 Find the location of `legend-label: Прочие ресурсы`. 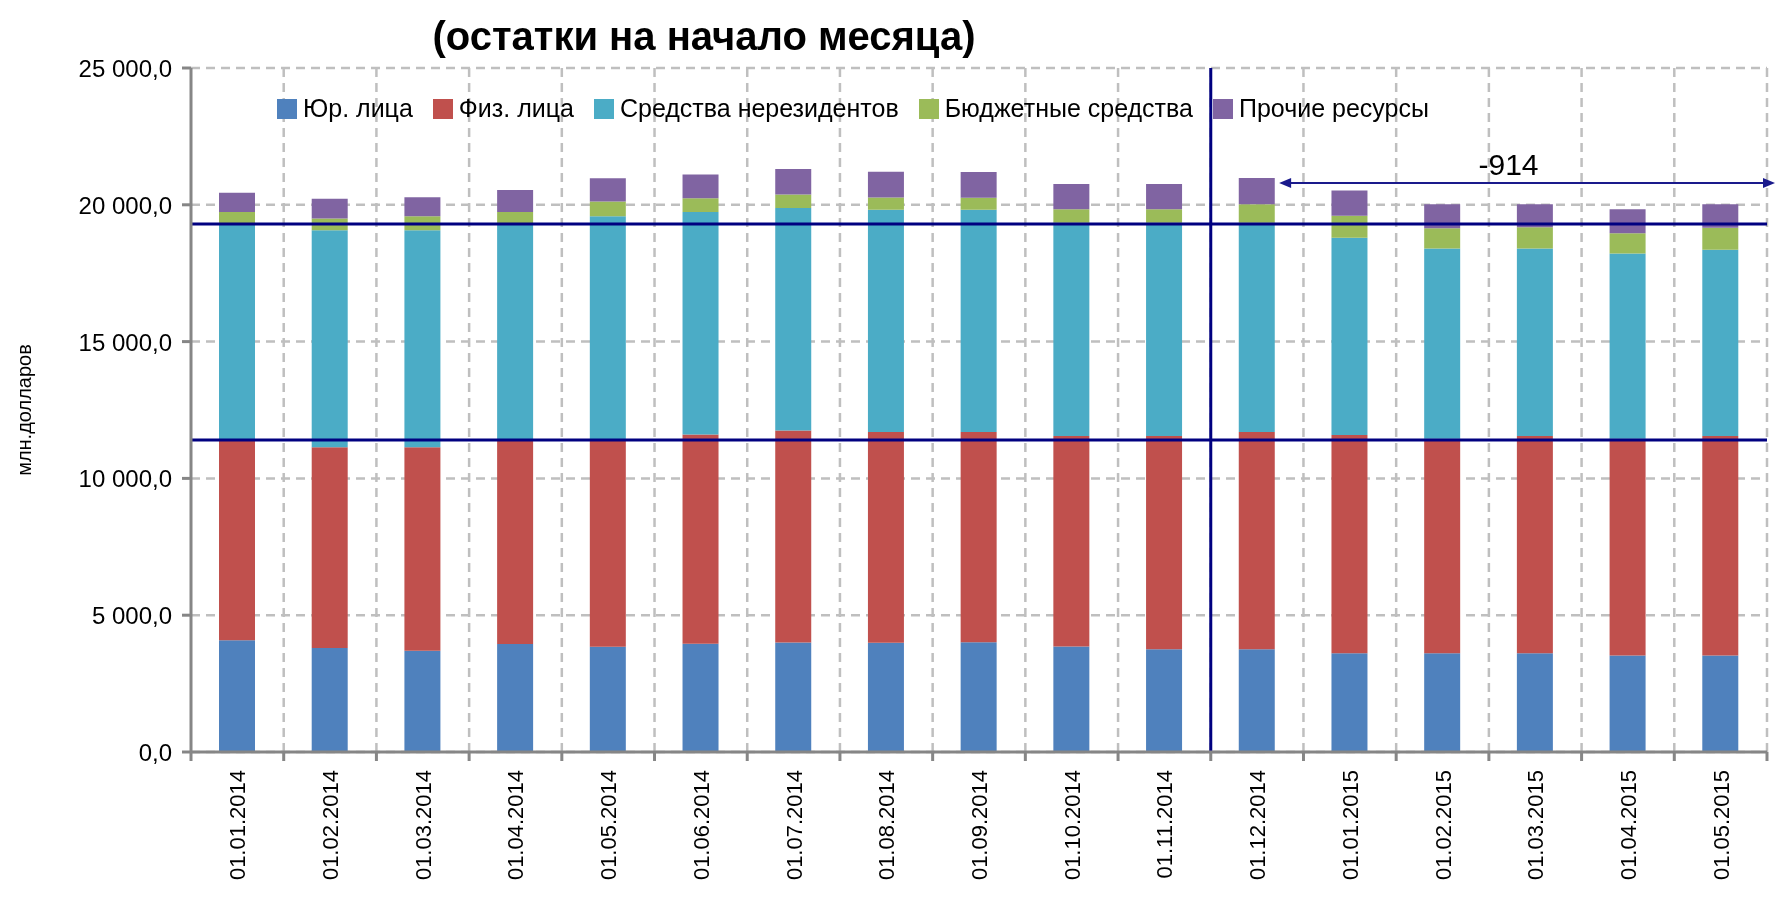

legend-label: Прочие ресурсы is located at coordinates (1333, 108).